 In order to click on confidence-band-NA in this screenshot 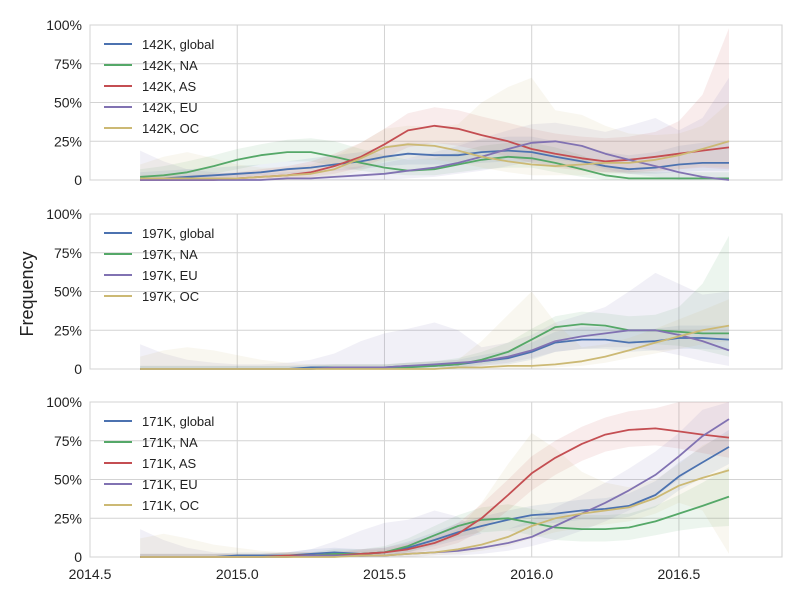, I will do `click(435, 512)`.